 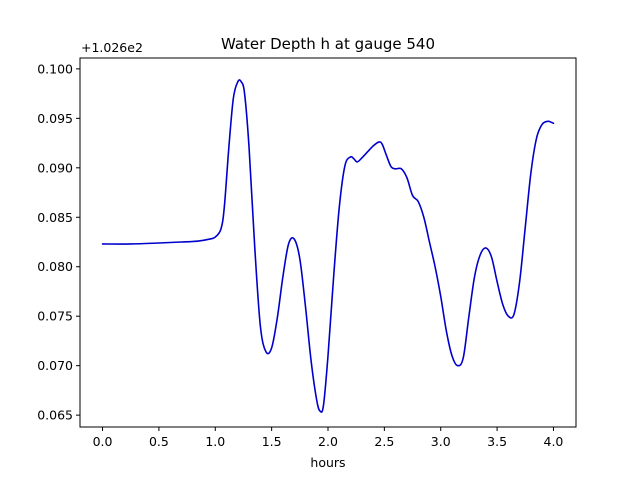 I want to click on x-axis-ticks: 0.0 0.5 1.0 1.5 2.0 2.5 3.0 3.5 4.0, so click(x=328, y=438).